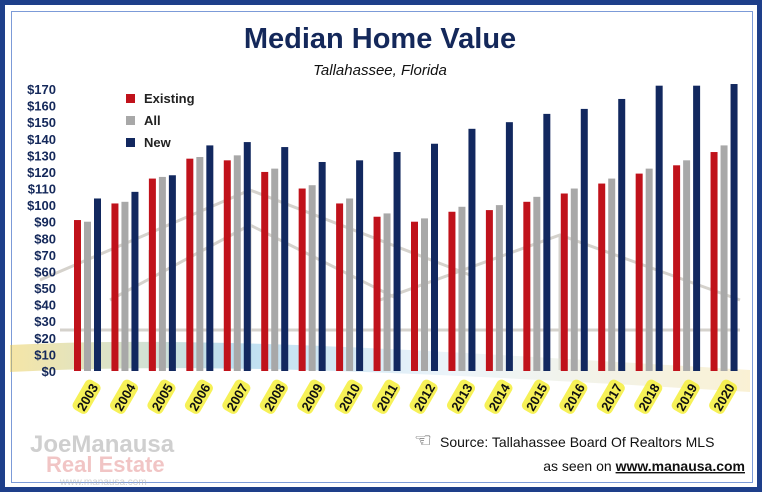 Image resolution: width=762 pixels, height=492 pixels. What do you see at coordinates (247, 256) in the screenshot?
I see `bar-new-2007` at bounding box center [247, 256].